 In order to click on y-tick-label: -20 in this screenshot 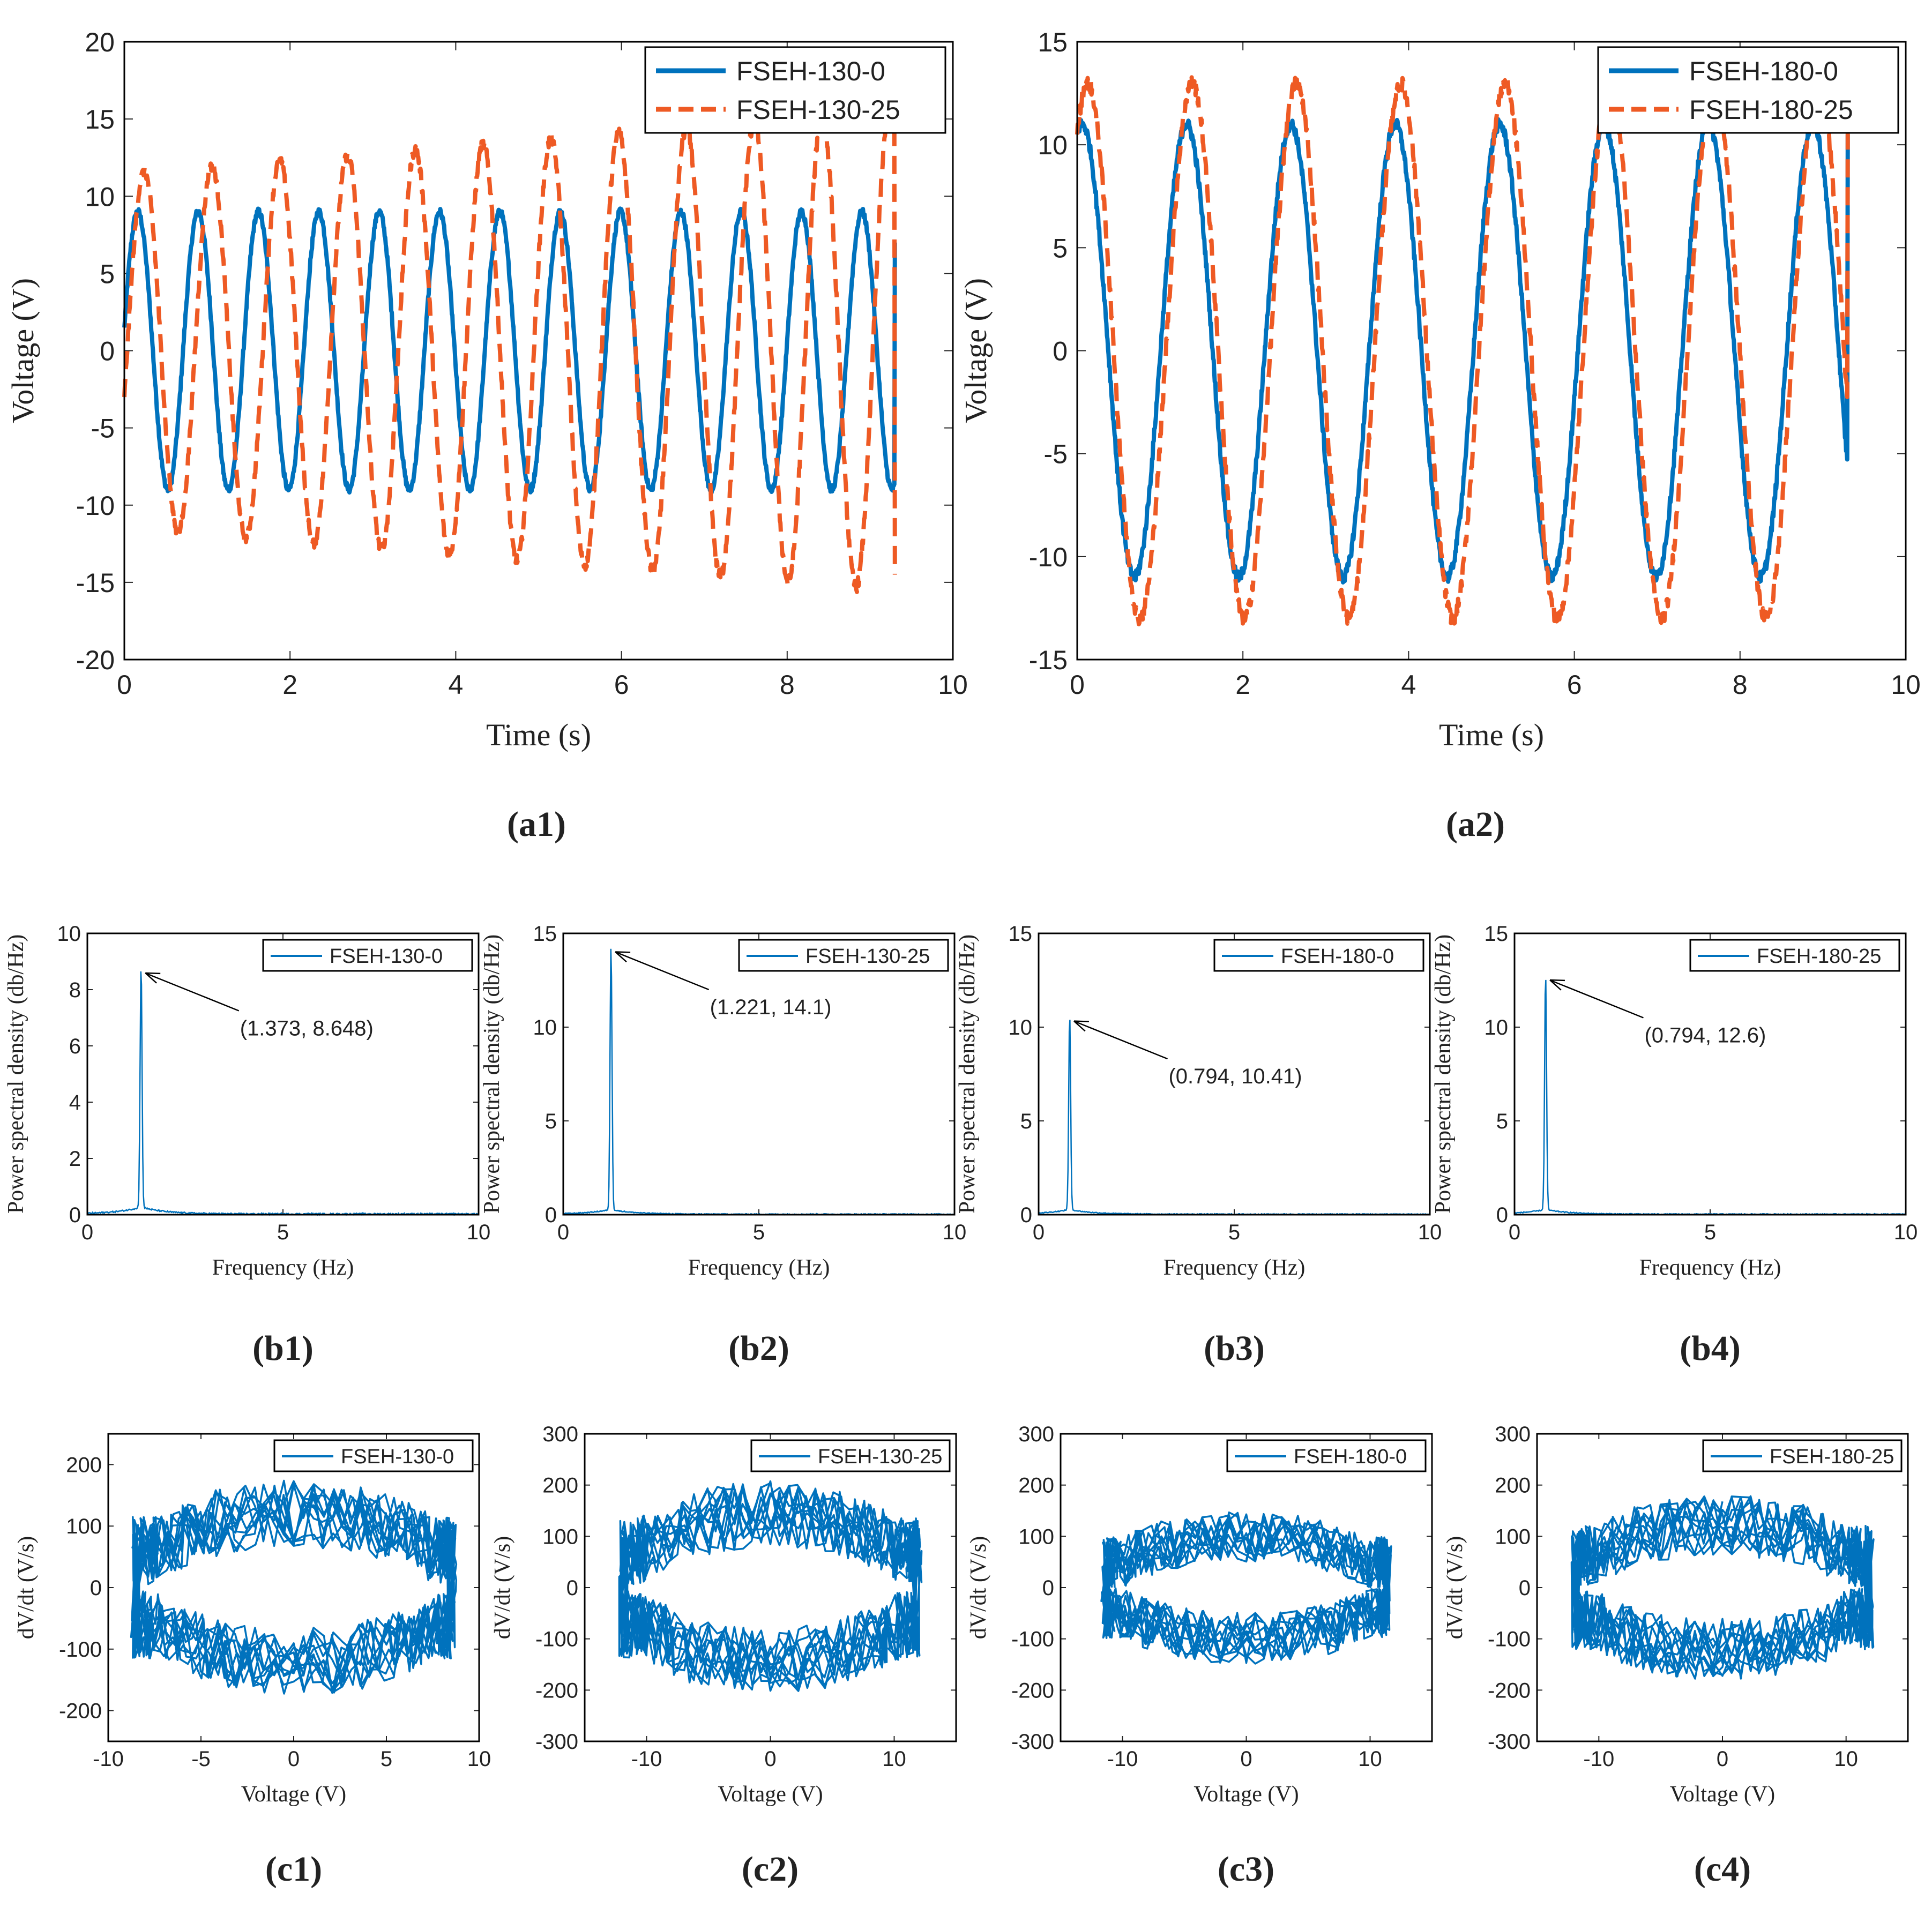, I will do `click(95, 660)`.